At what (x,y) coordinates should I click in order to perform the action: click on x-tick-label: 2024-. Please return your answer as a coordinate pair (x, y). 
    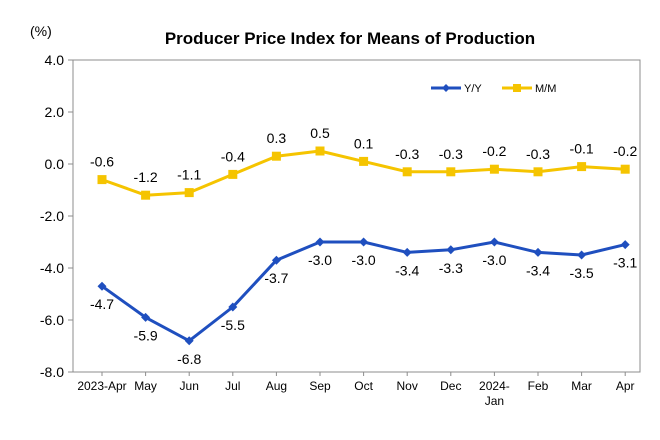
    Looking at the image, I should click on (494, 386).